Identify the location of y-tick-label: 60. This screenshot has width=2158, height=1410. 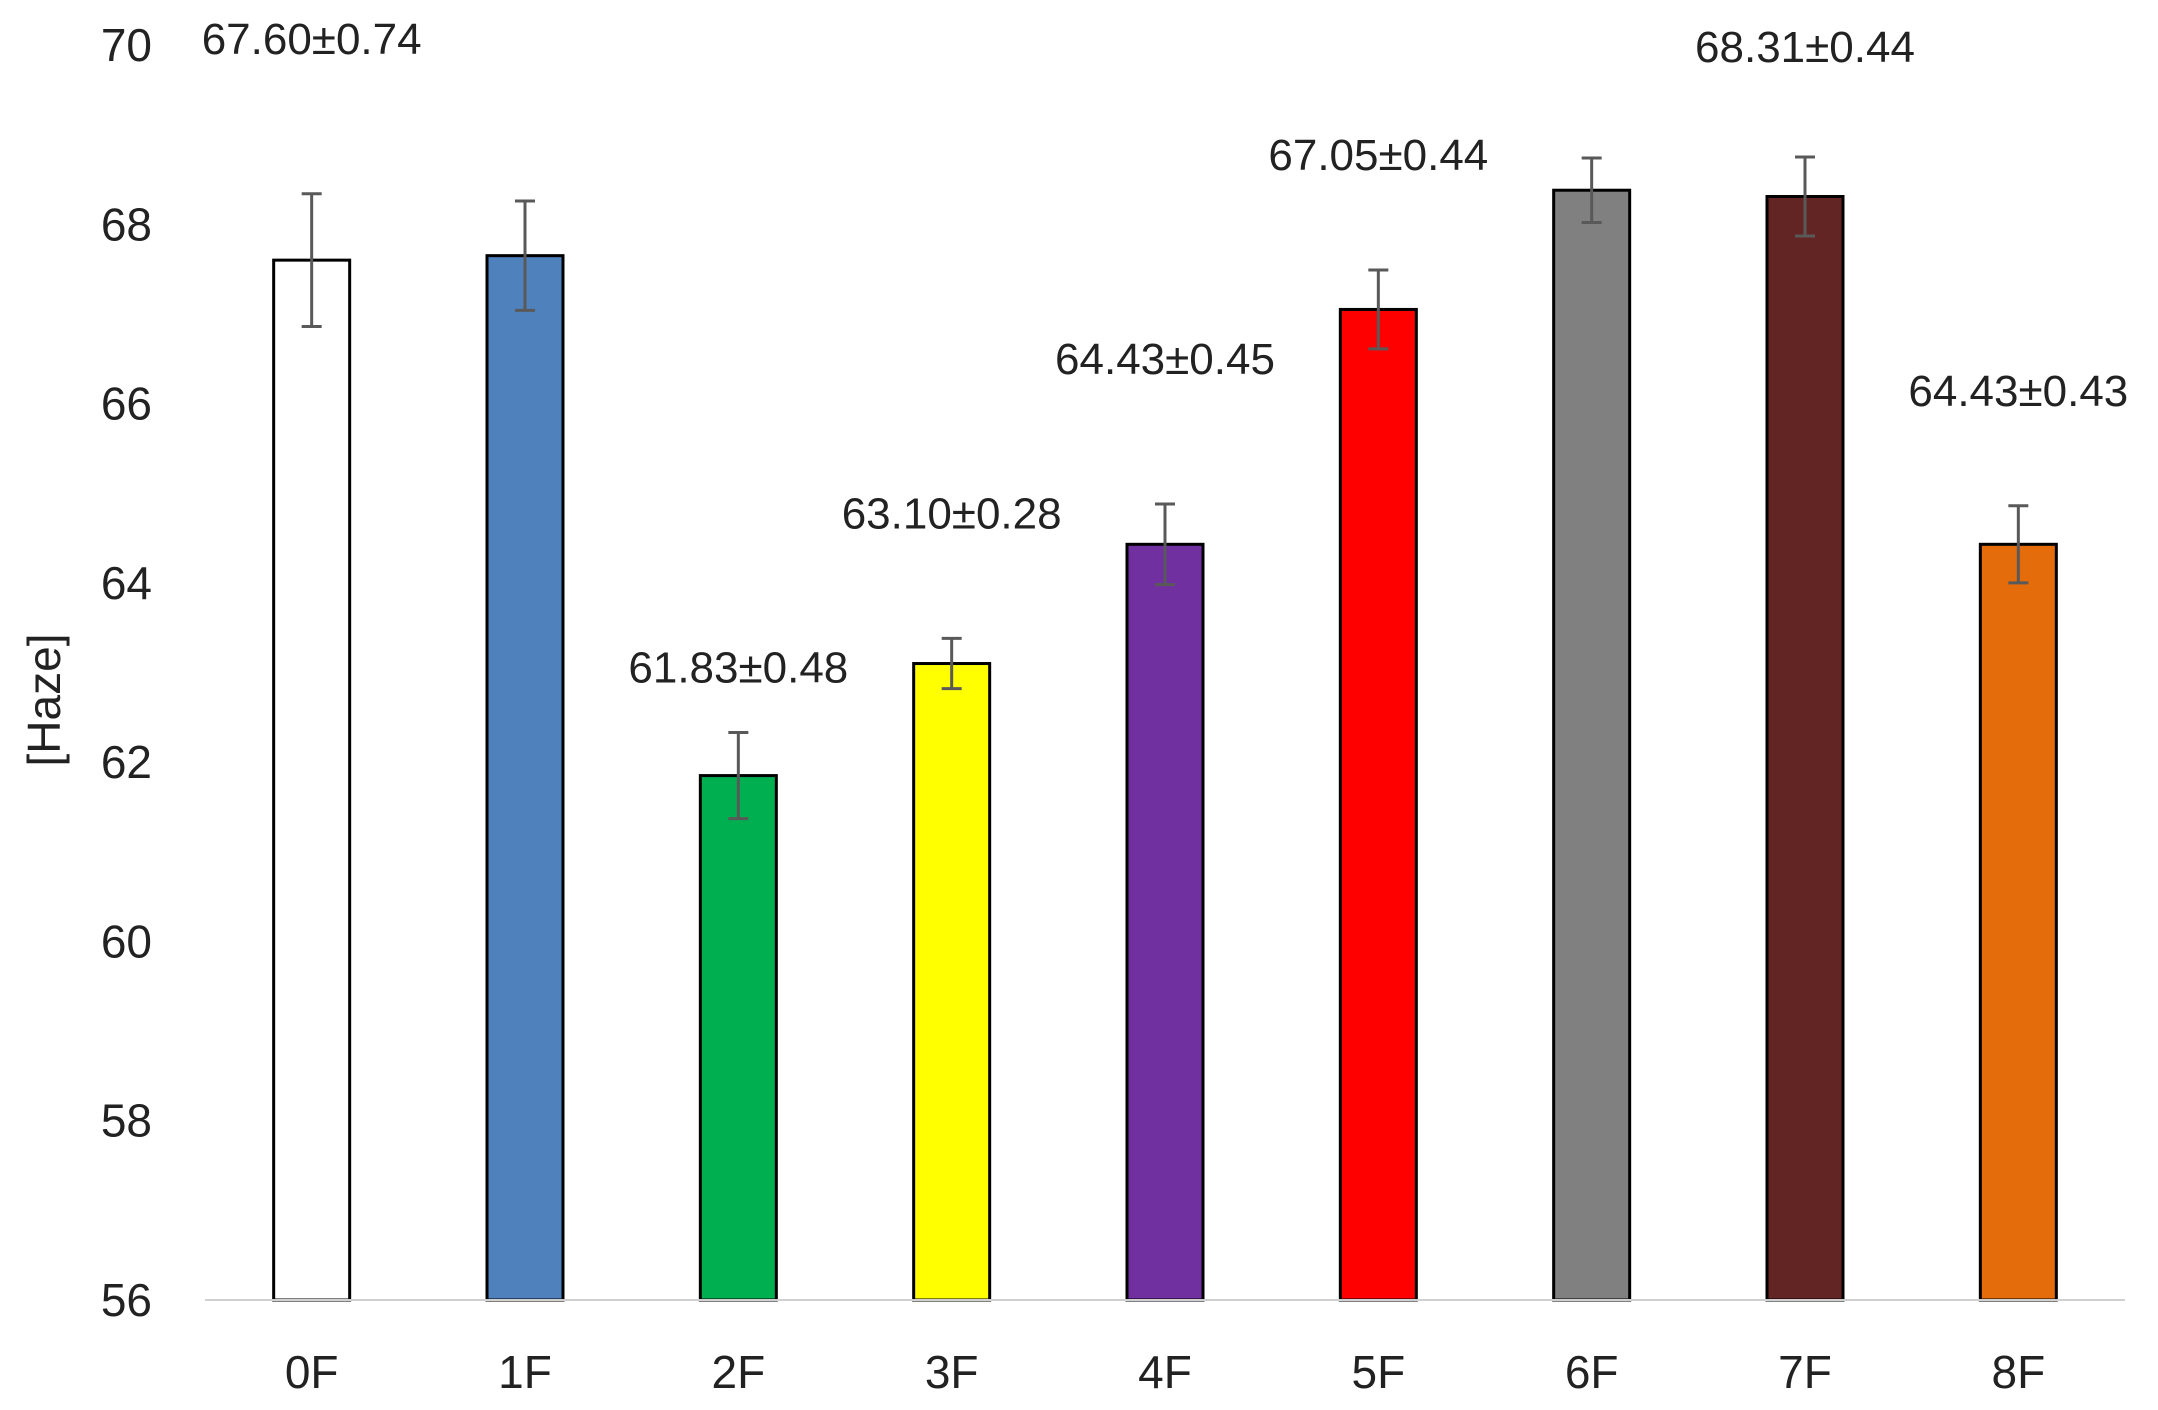
(126, 941).